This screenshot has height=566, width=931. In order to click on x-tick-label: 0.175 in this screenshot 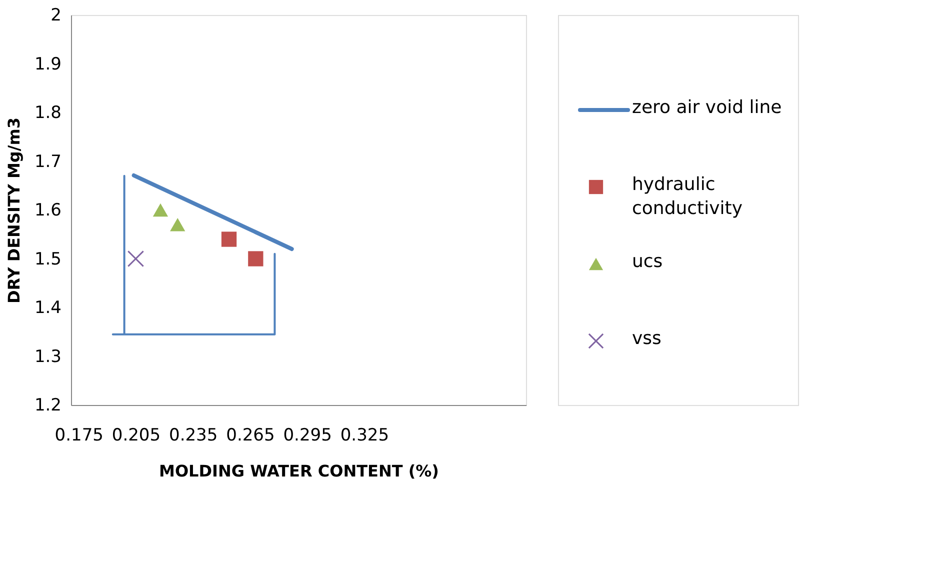, I will do `click(79, 436)`.